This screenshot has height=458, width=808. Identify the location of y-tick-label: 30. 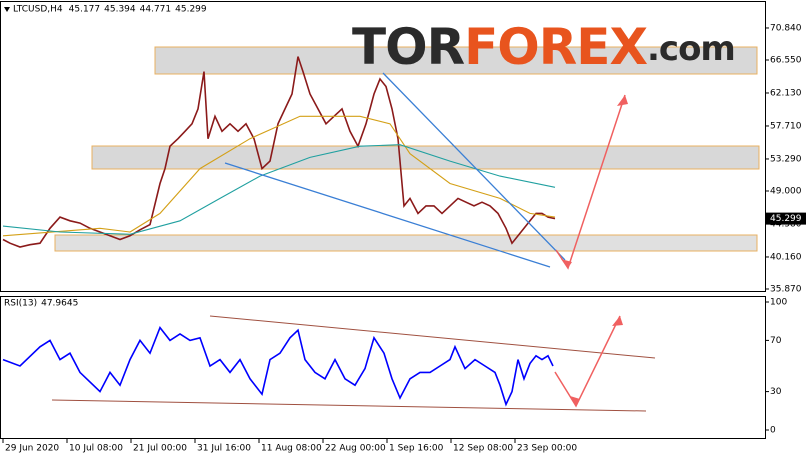
(776, 392).